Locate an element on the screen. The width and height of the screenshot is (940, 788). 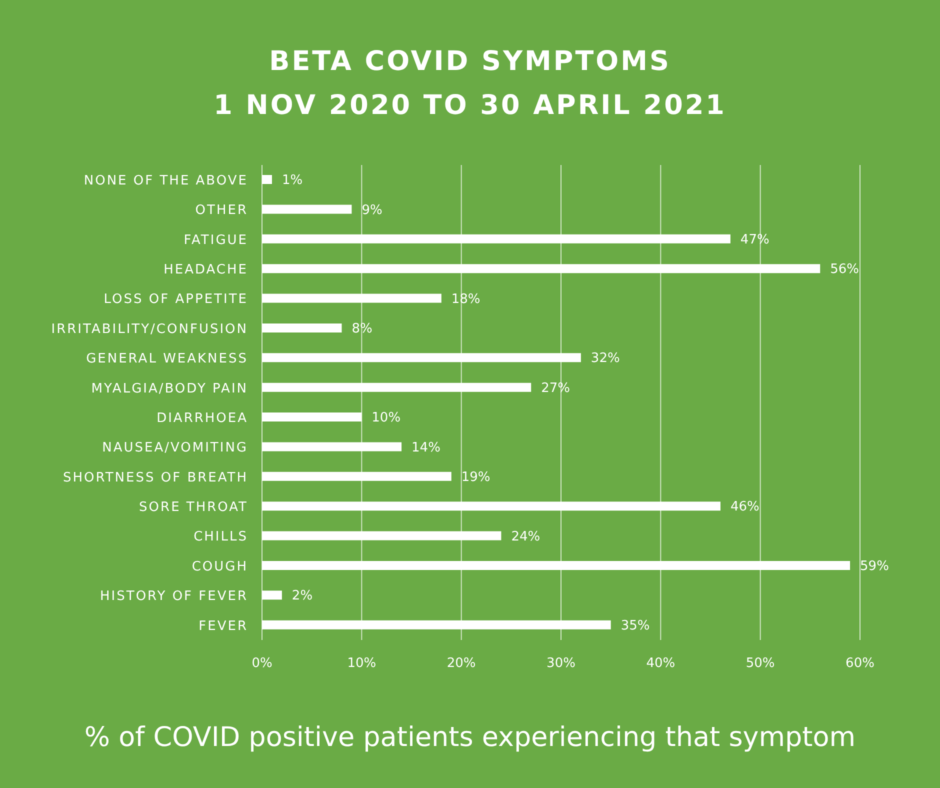
x-axis-title: % of COVID positive patients experiencing that symptom is located at coordinates (470, 737).